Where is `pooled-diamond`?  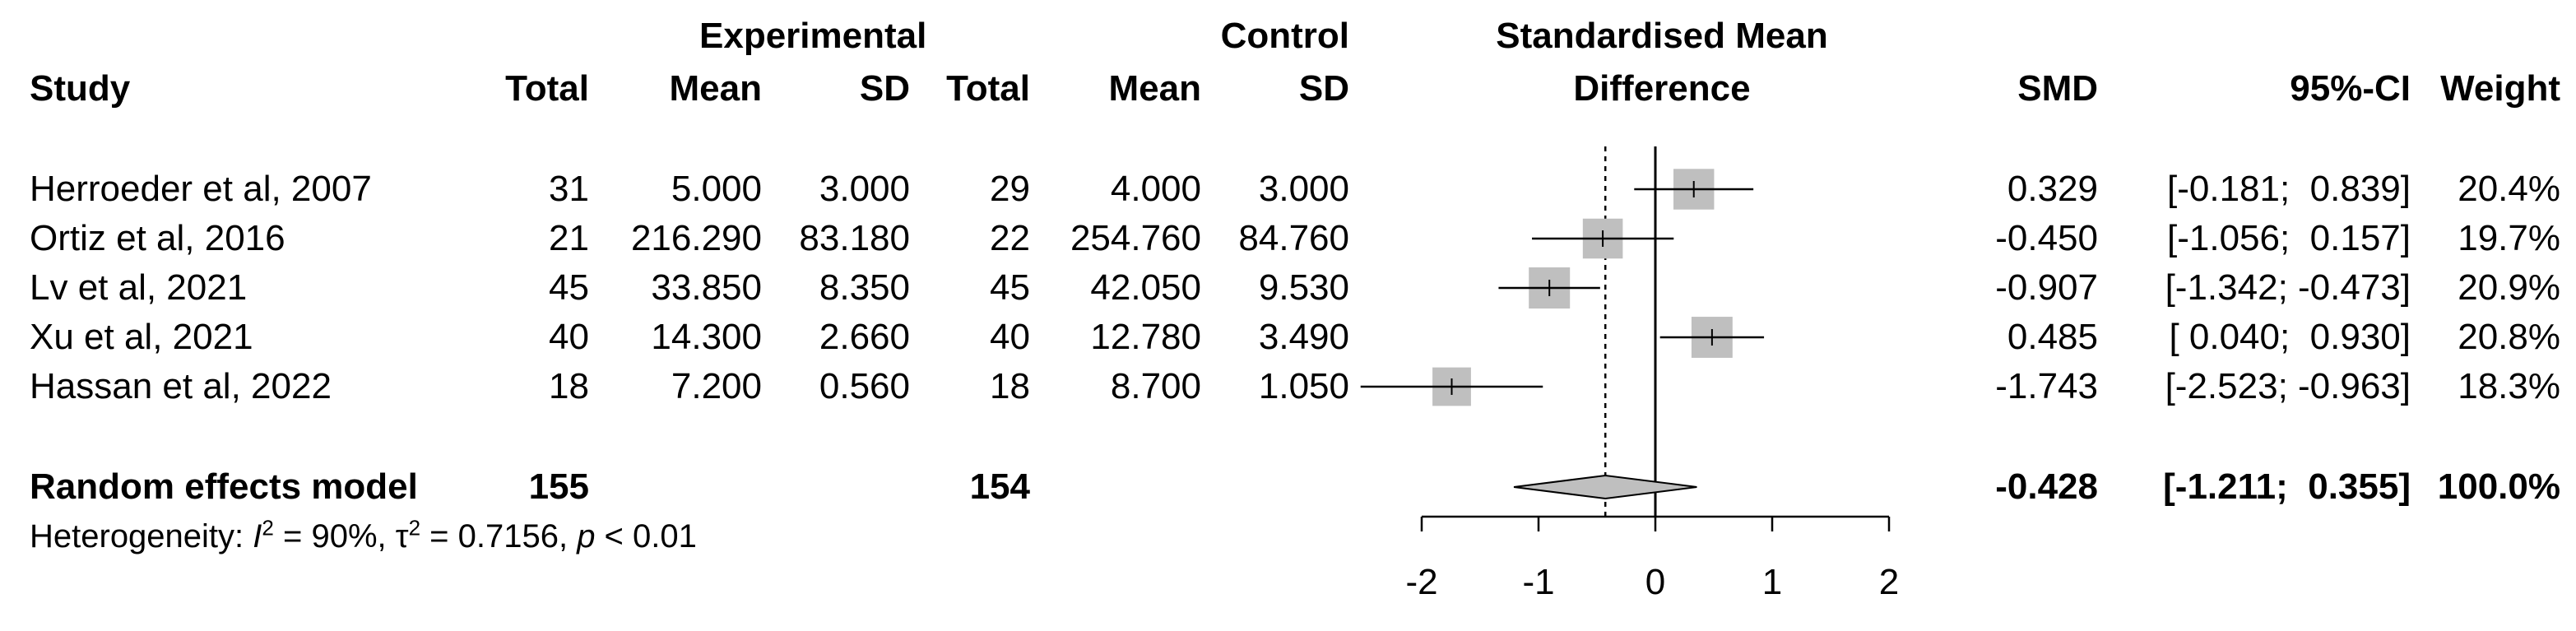 pooled-diamond is located at coordinates (1605, 487).